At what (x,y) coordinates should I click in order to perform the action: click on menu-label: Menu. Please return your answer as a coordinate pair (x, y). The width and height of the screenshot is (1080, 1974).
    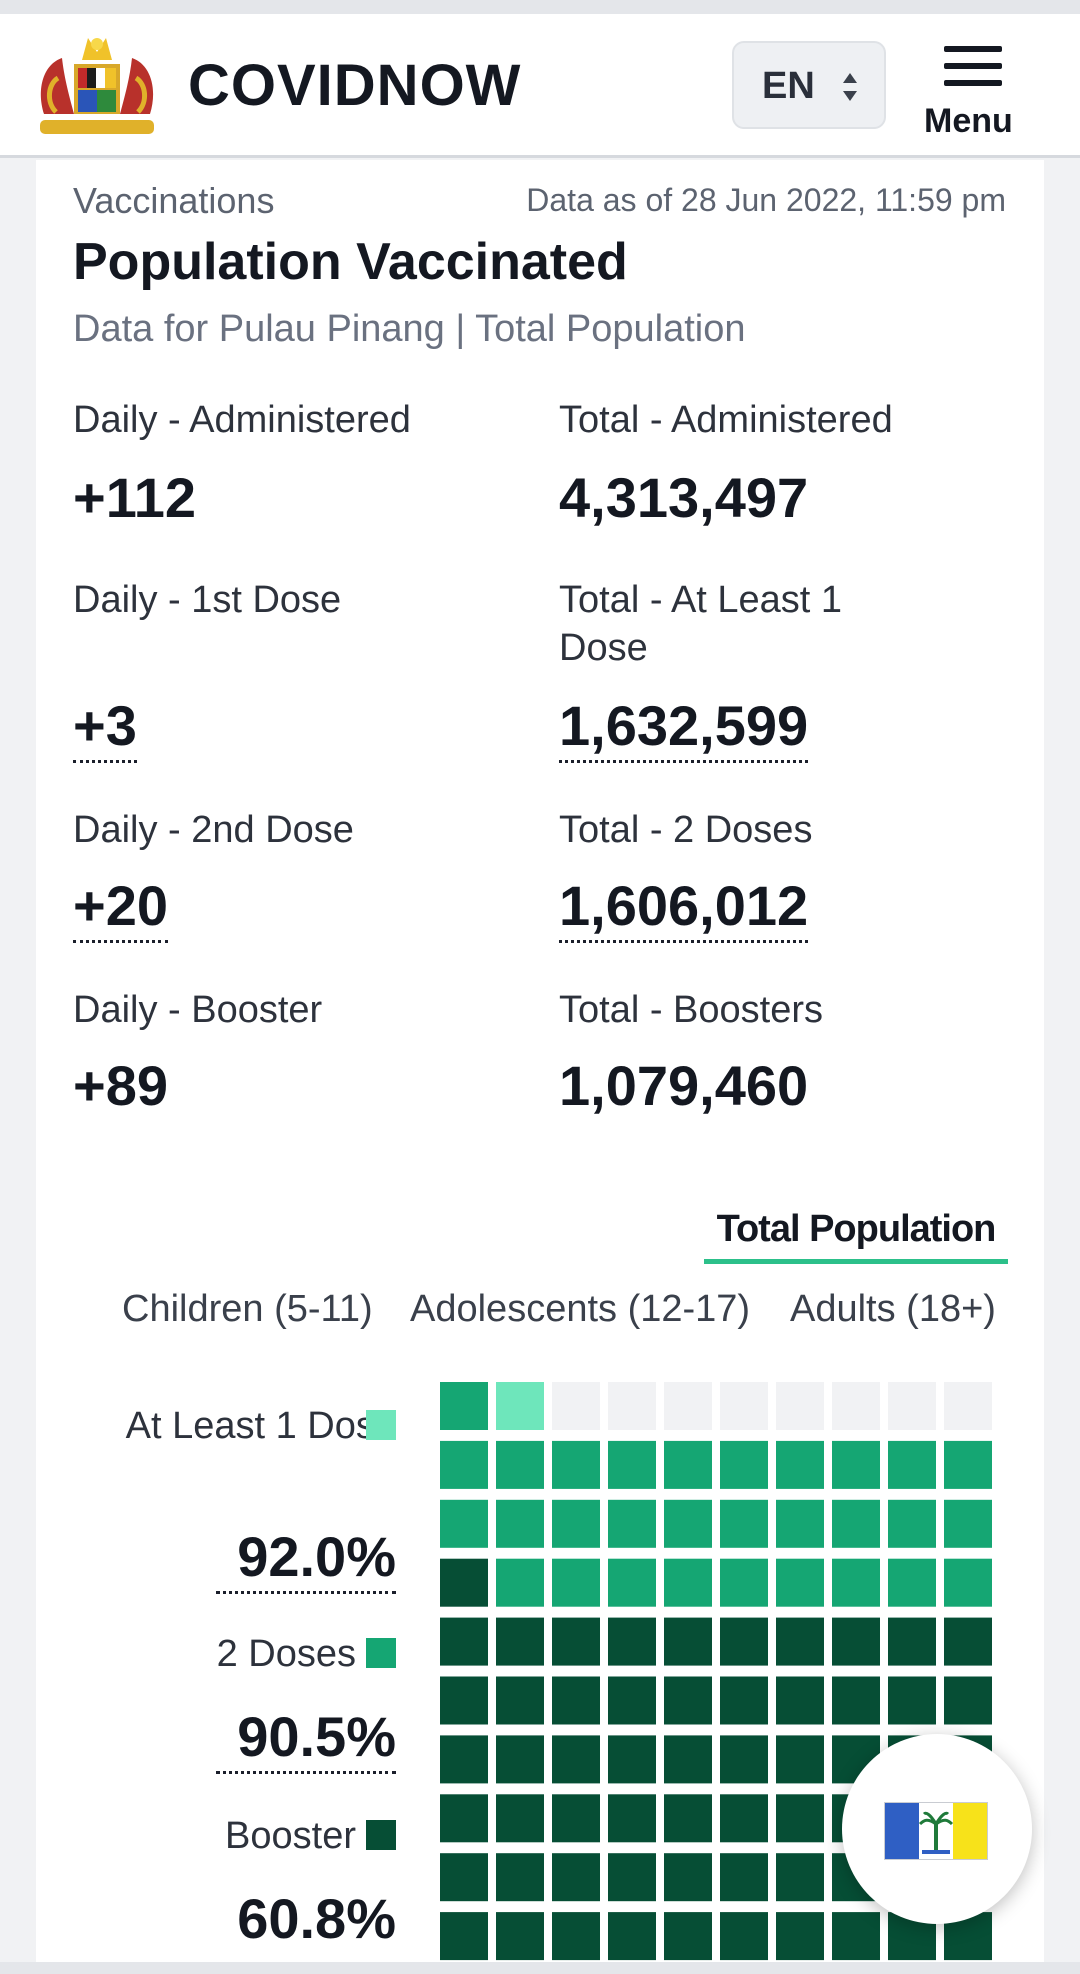
    Looking at the image, I should click on (968, 121).